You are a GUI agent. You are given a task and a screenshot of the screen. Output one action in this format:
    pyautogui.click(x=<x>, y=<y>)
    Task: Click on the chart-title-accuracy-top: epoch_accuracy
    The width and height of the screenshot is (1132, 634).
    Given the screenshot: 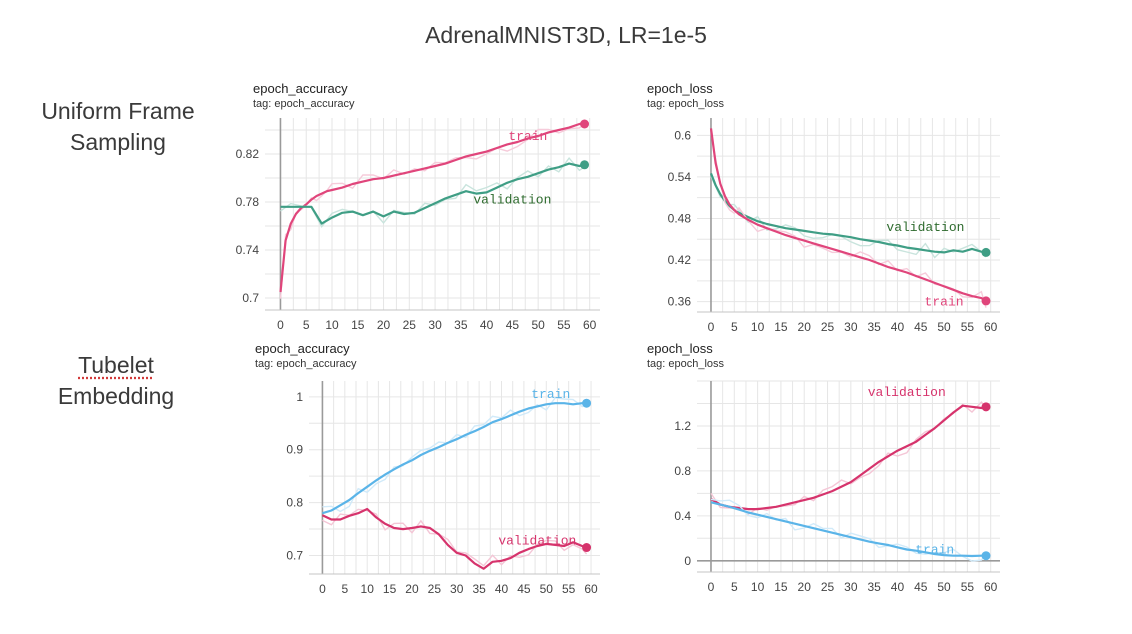 What is the action you would take?
    pyautogui.click(x=300, y=88)
    